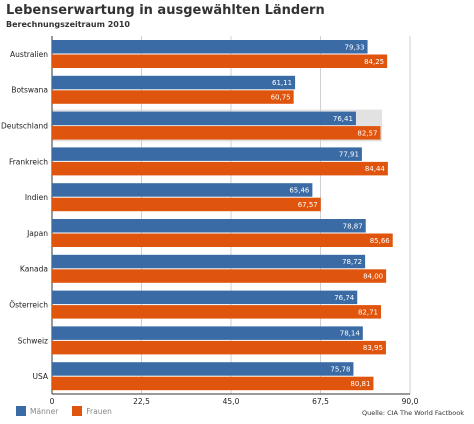 This screenshot has width=474, height=424. What do you see at coordinates (141, 401) in the screenshot?
I see `x-tick-label: 22,5` at bounding box center [141, 401].